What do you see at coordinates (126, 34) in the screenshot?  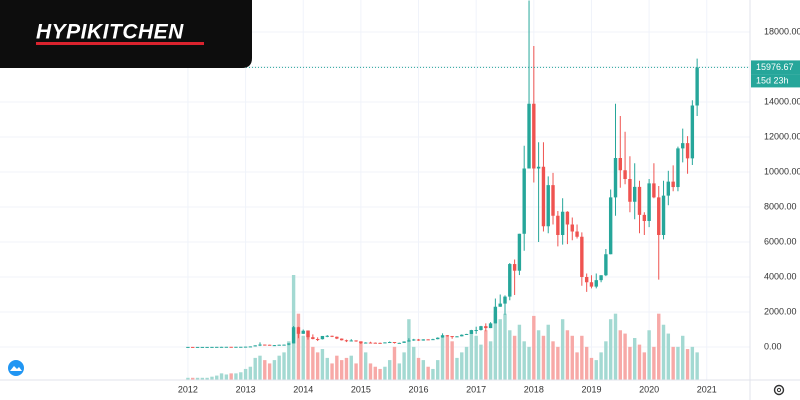 I see `logo-box` at bounding box center [126, 34].